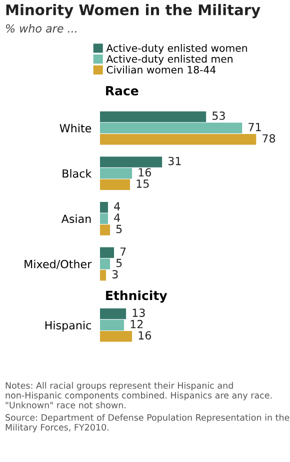 This screenshot has height=462, width=290. What do you see at coordinates (169, 59) in the screenshot?
I see `legend-label: Active-duty enlisted men` at bounding box center [169, 59].